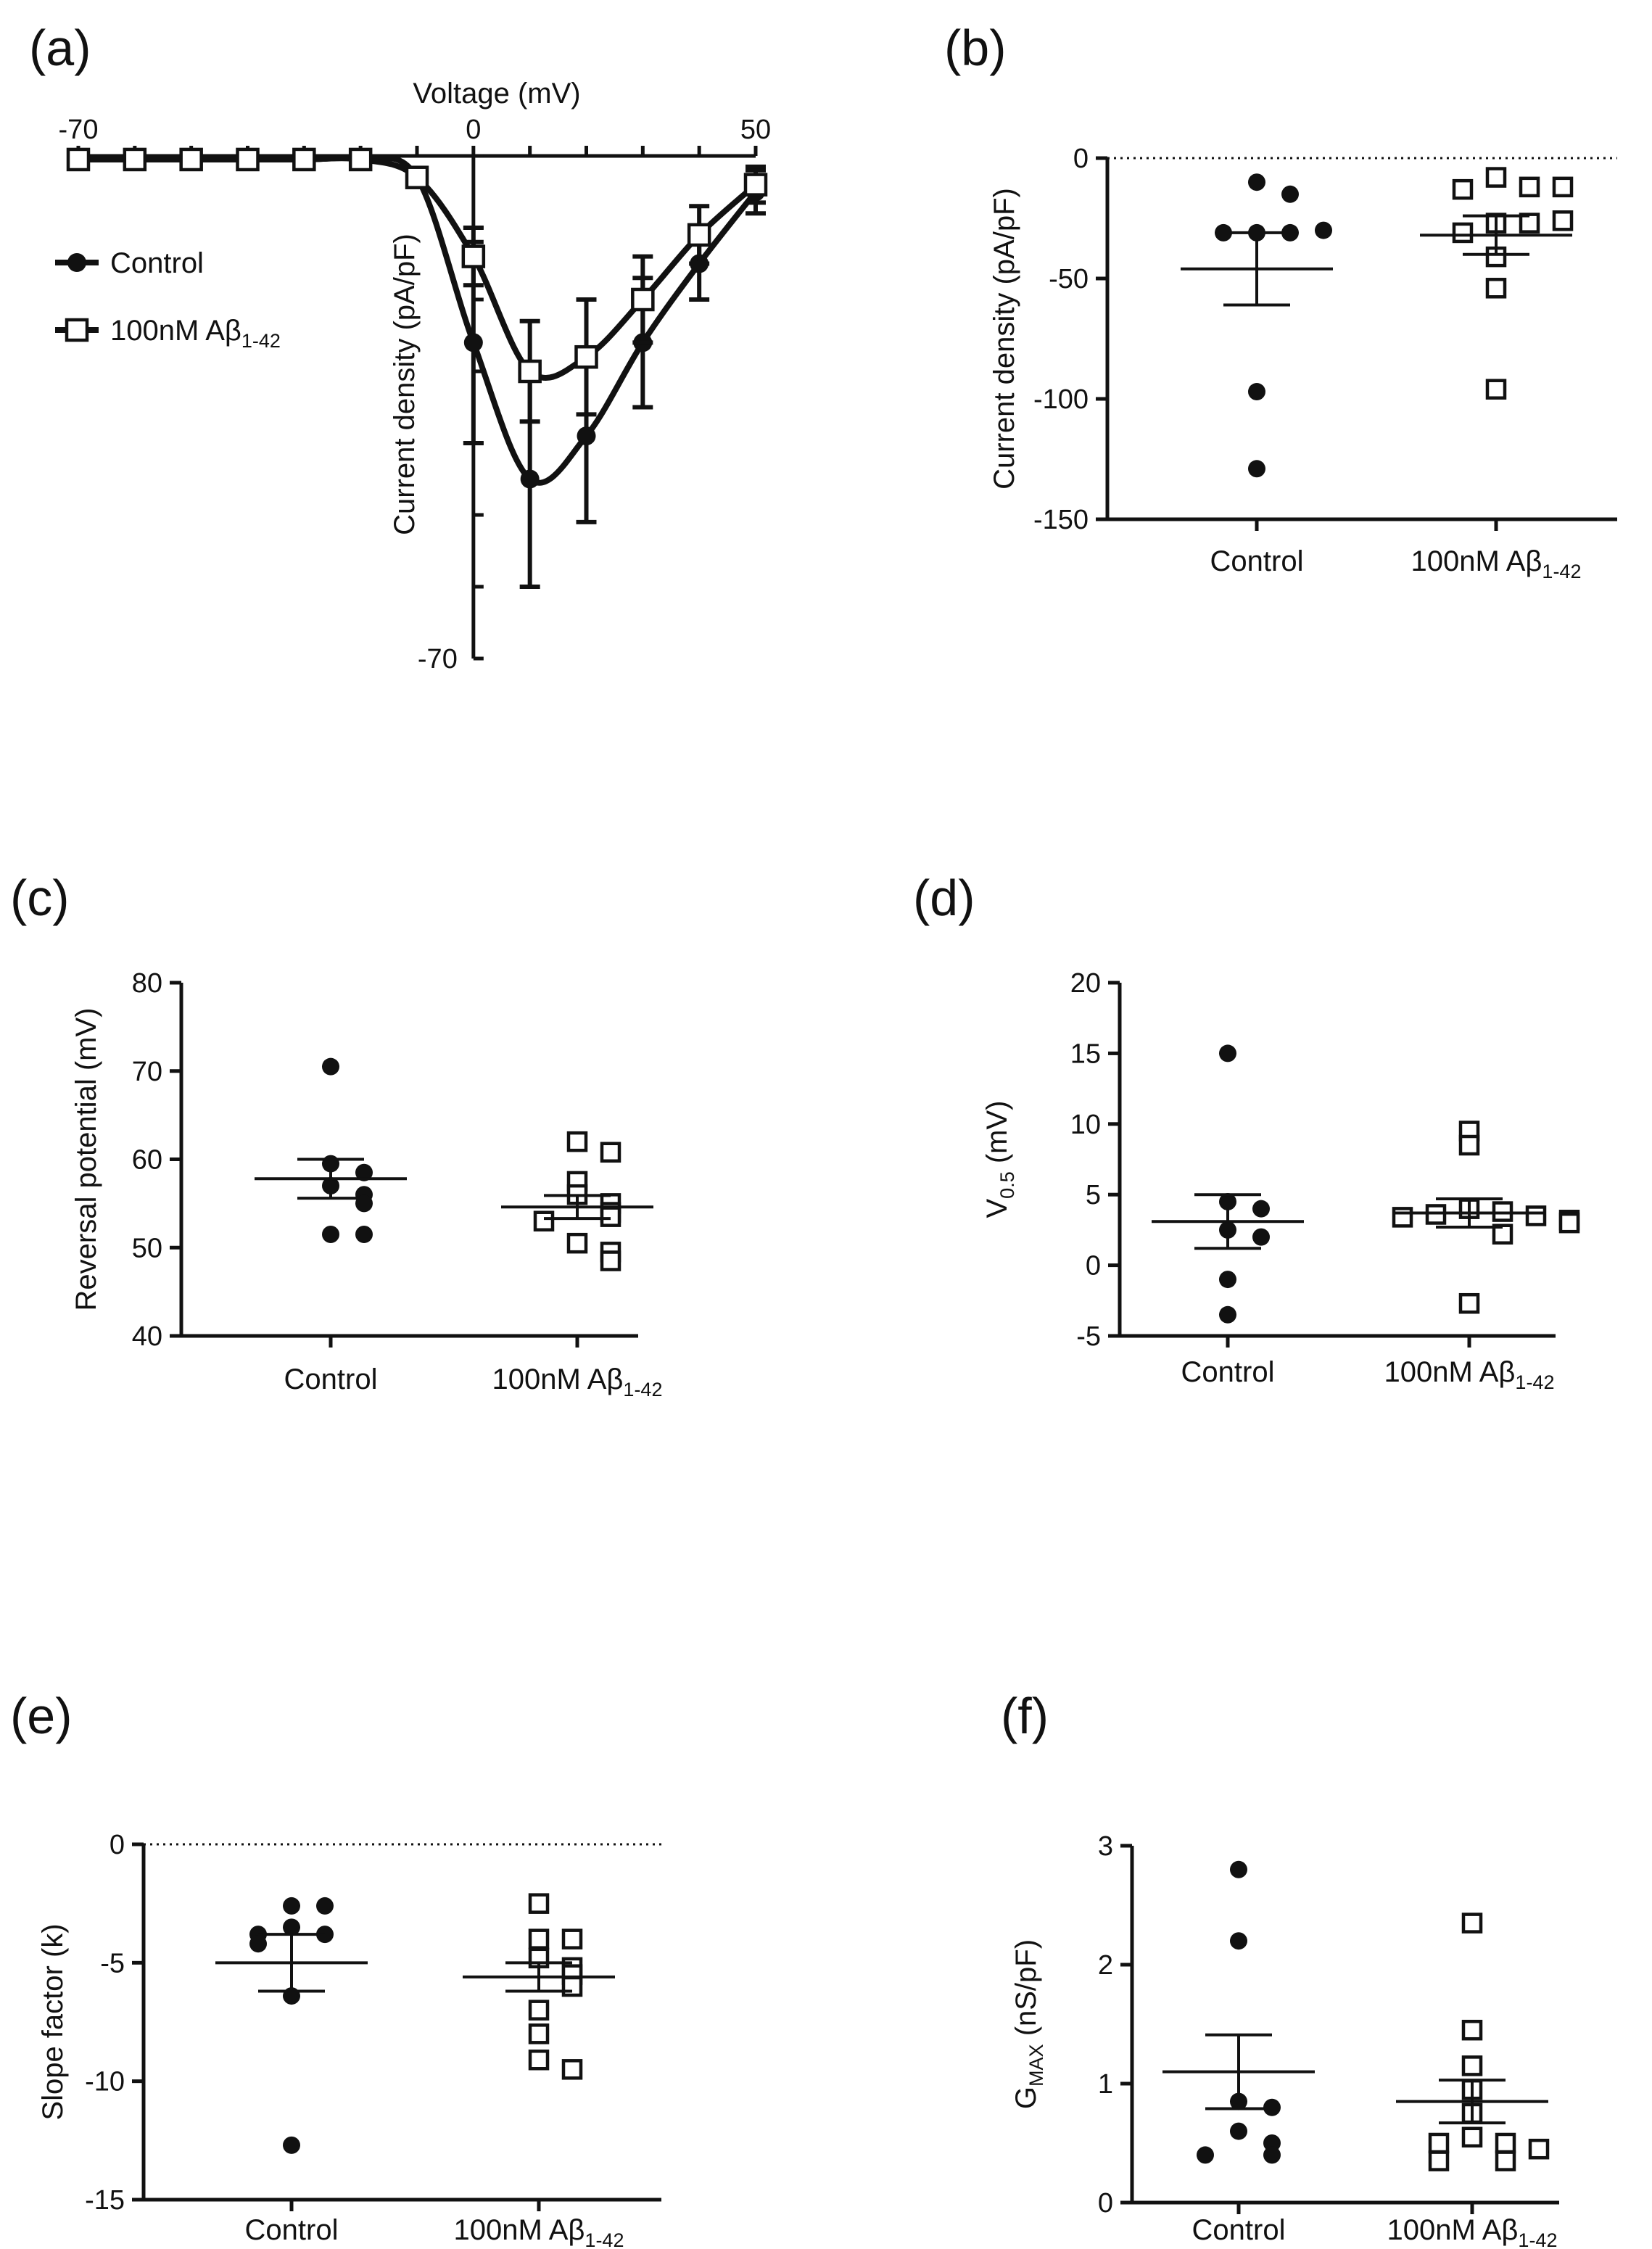 The width and height of the screenshot is (1652, 2249). I want to click on y-tick-label: 15, so click(1085, 1054).